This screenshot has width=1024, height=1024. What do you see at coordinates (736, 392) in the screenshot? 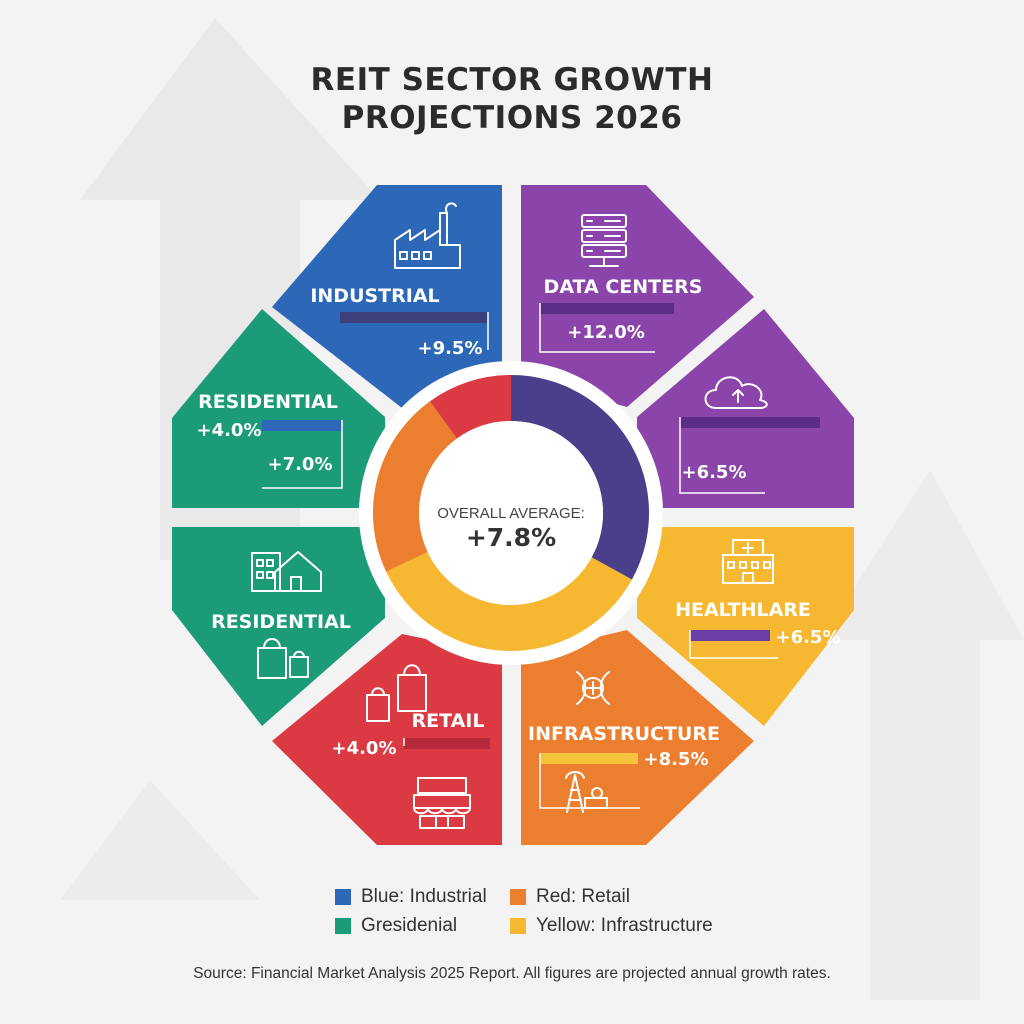
I see `cloud-upload-icon` at bounding box center [736, 392].